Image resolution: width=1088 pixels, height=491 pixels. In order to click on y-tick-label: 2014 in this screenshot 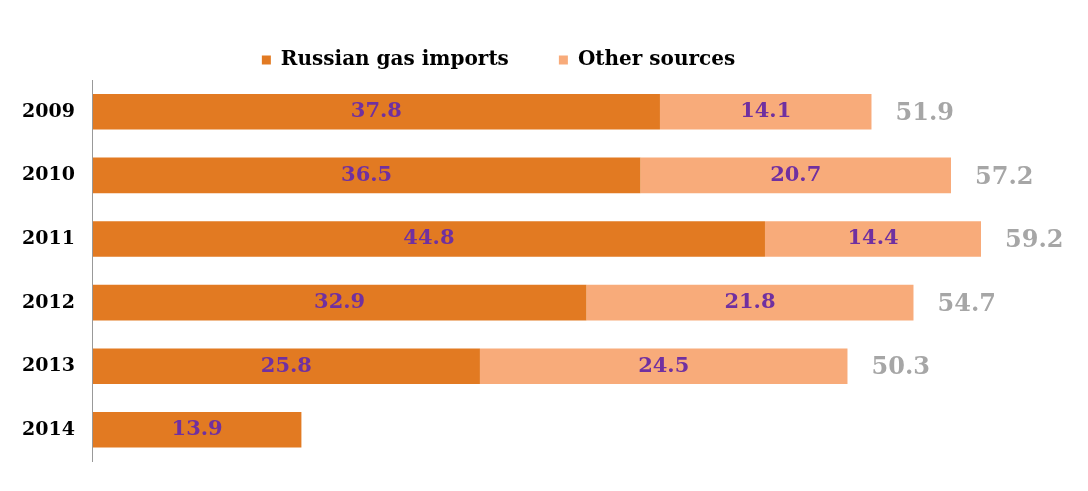, I will do `click(48, 427)`.